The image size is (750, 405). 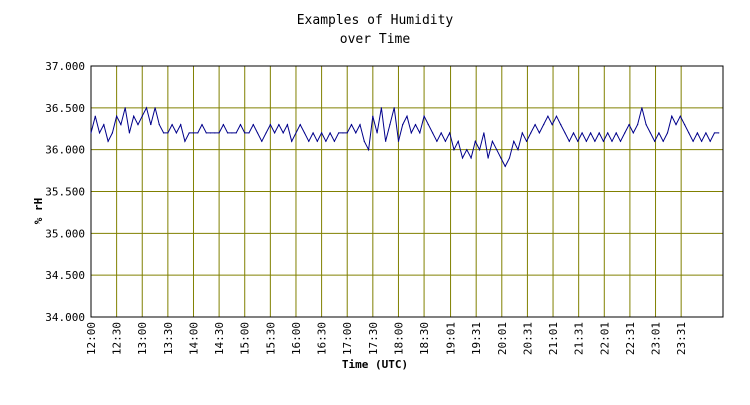 I want to click on x-tick-label: 21:31, so click(x=579, y=338).